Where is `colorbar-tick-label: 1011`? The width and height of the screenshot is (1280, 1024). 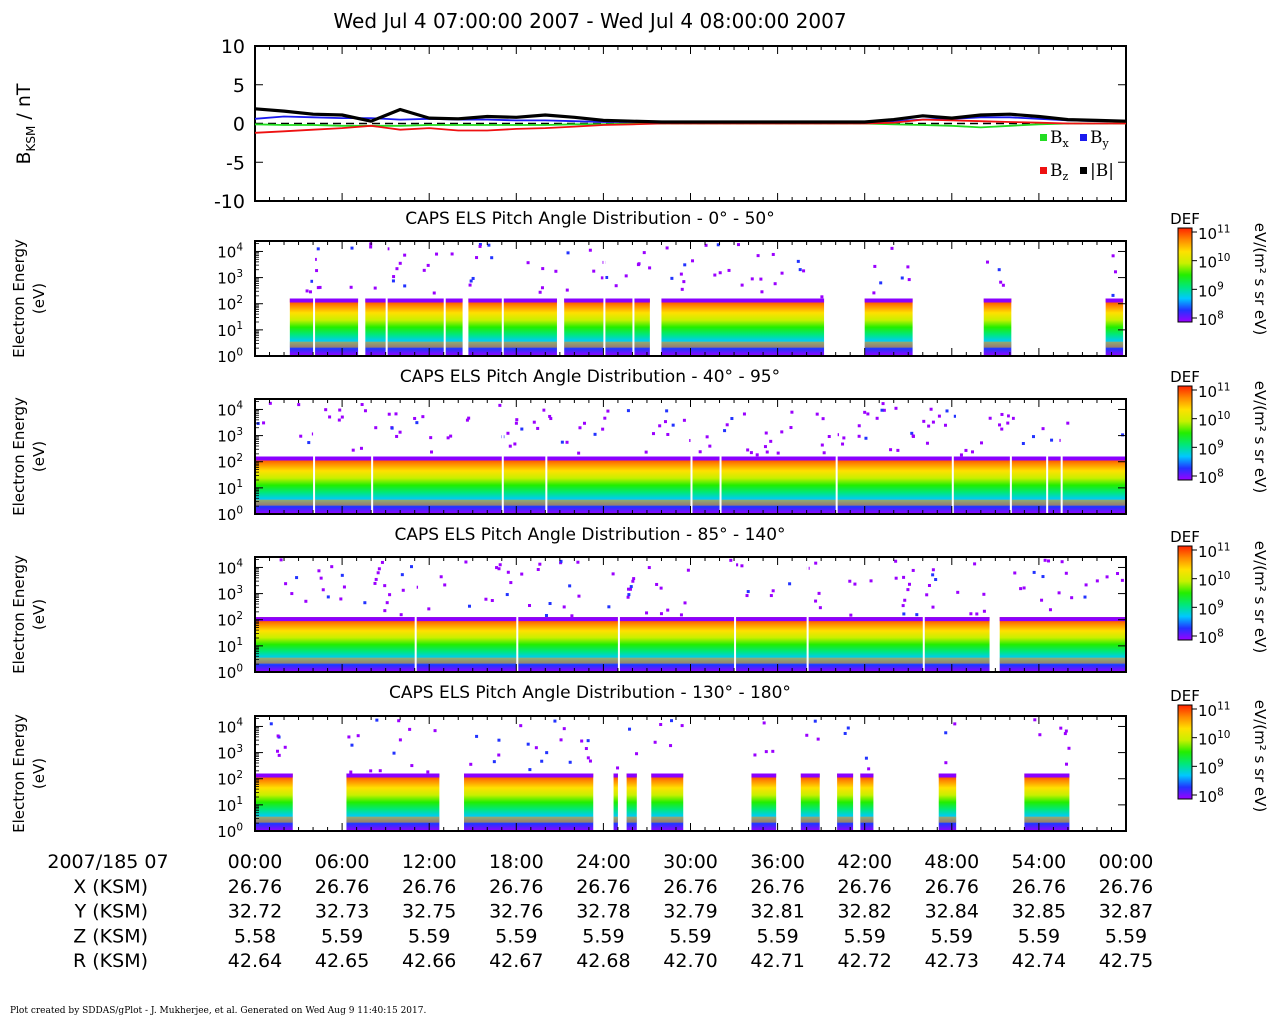
colorbar-tick-label: 1011 is located at coordinates (1214, 233).